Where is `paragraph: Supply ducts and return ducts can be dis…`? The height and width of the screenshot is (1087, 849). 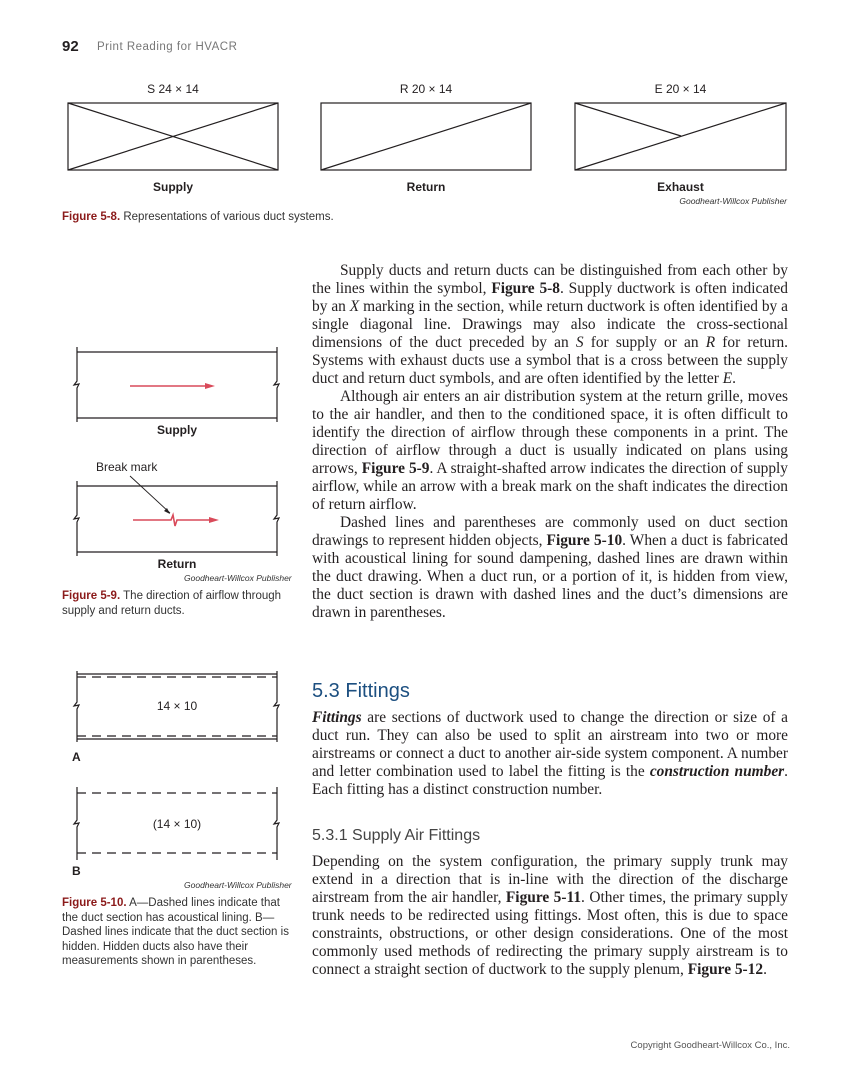
paragraph: Supply ducts and return ducts can be dis… is located at coordinates (550, 325).